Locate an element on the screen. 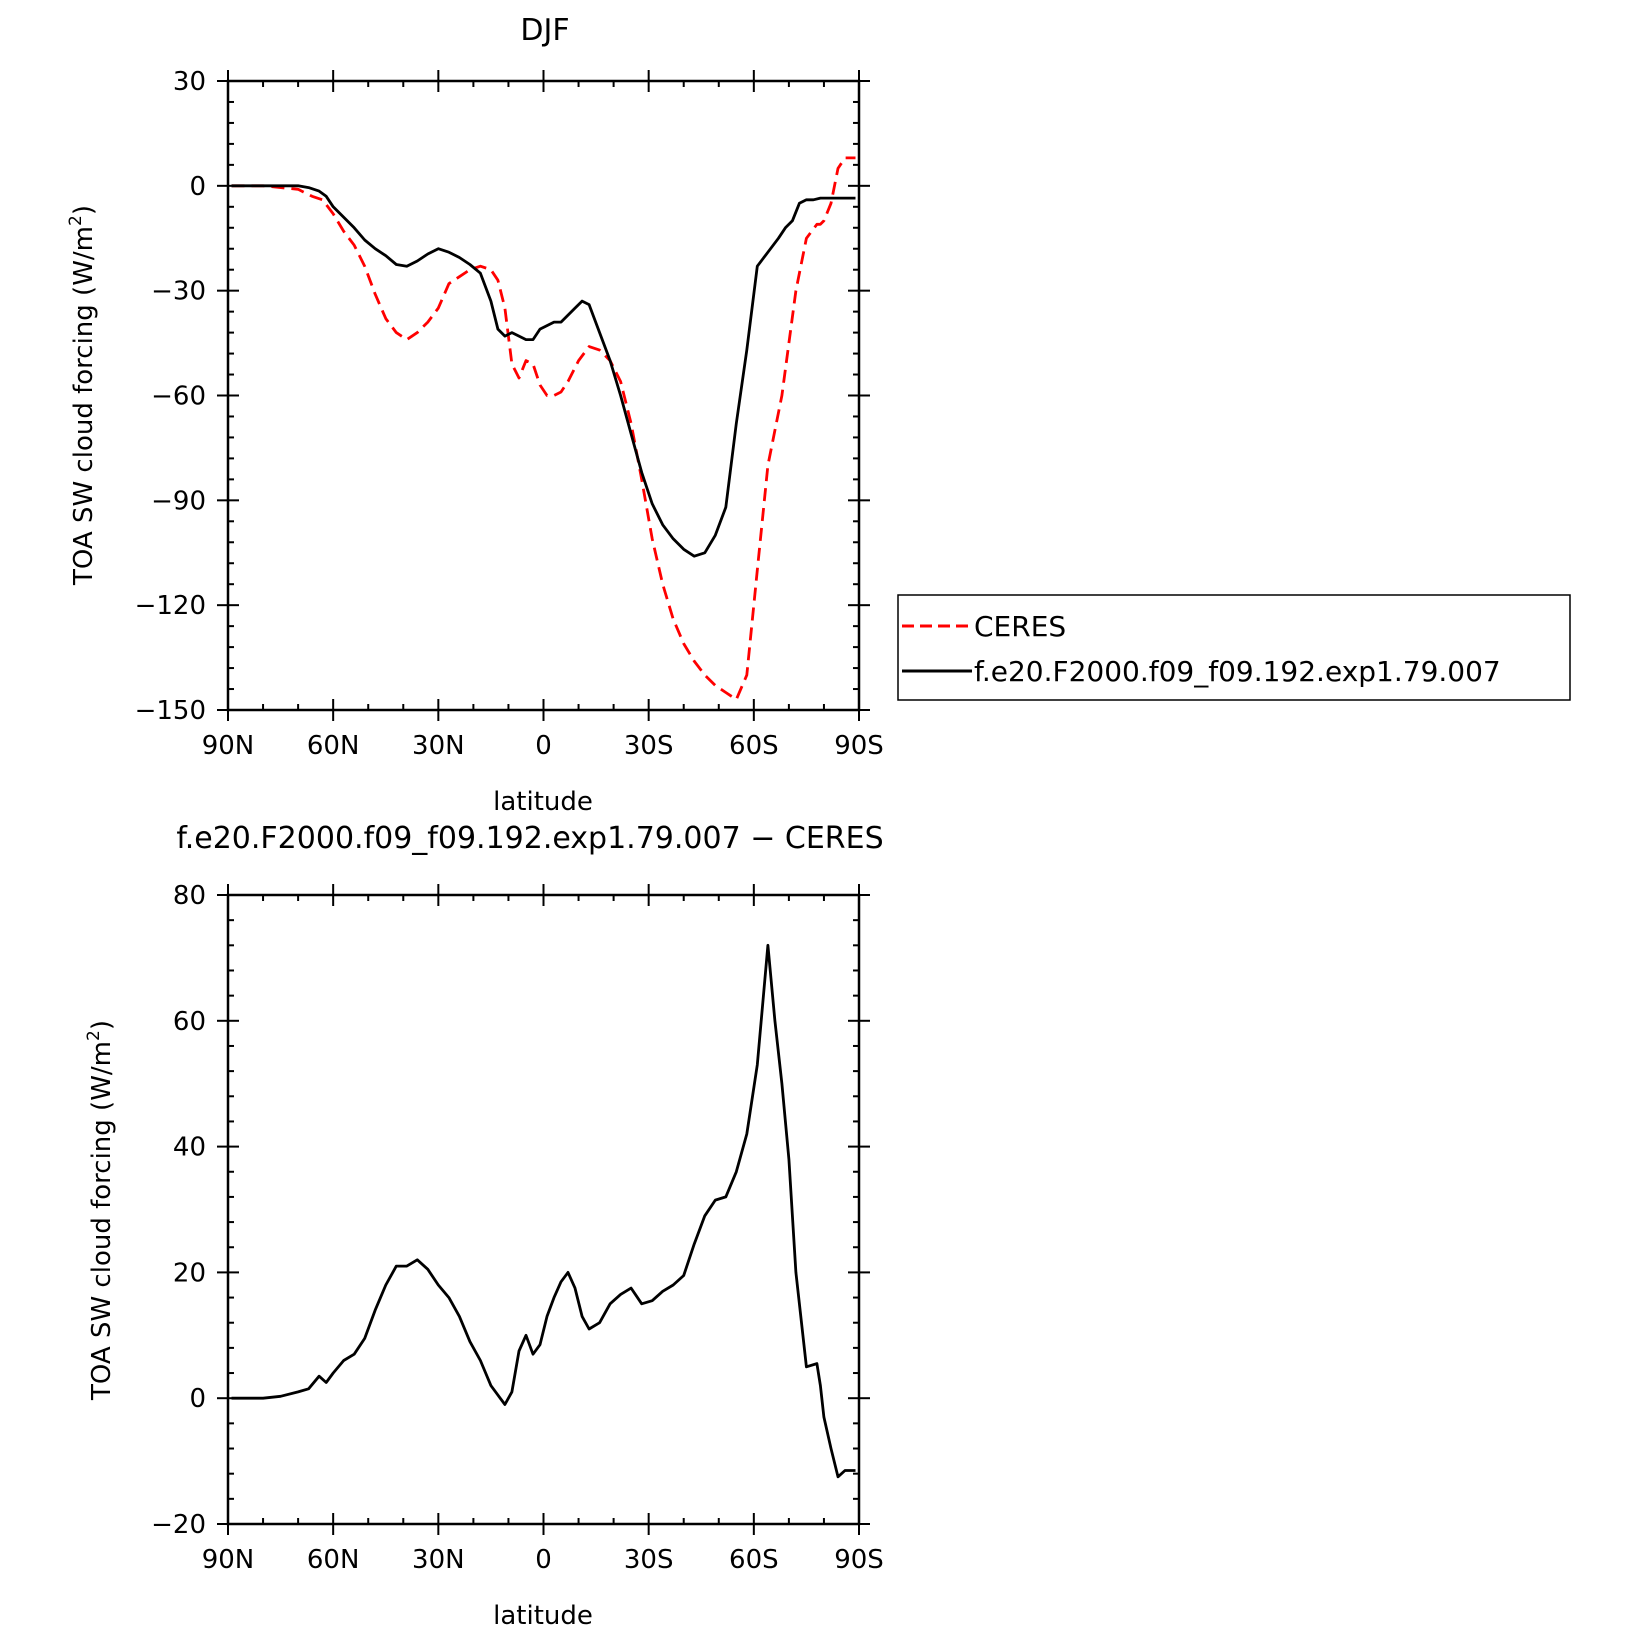 This screenshot has height=1630, width=1630. top-x-axis-title: latitude is located at coordinates (543, 802).